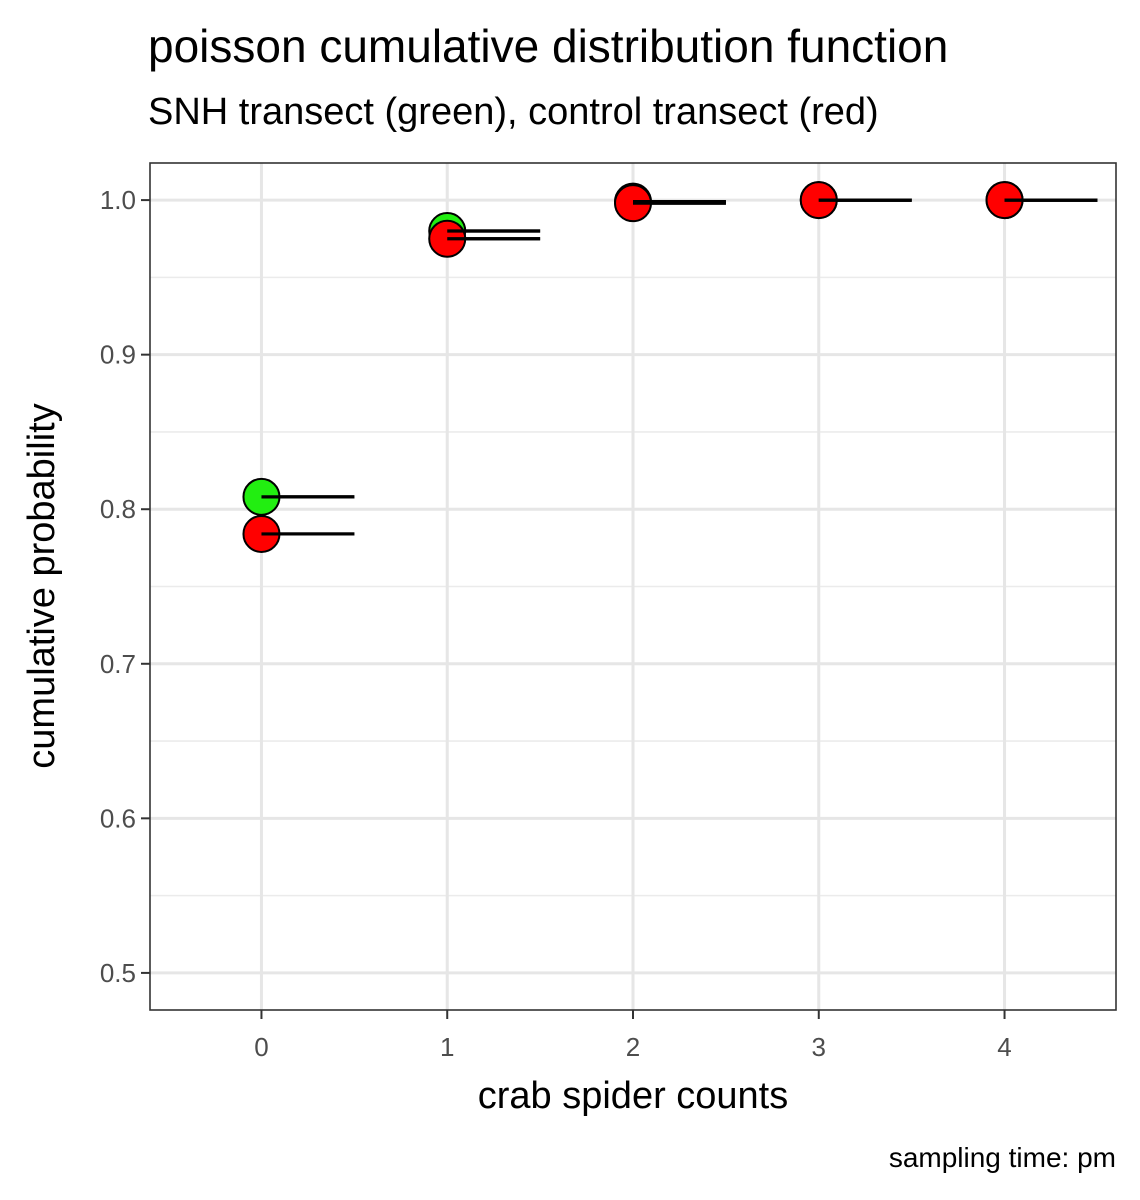 The height and width of the screenshot is (1200, 1140). I want to click on y-axis-label: cumulative probability, so click(42, 586).